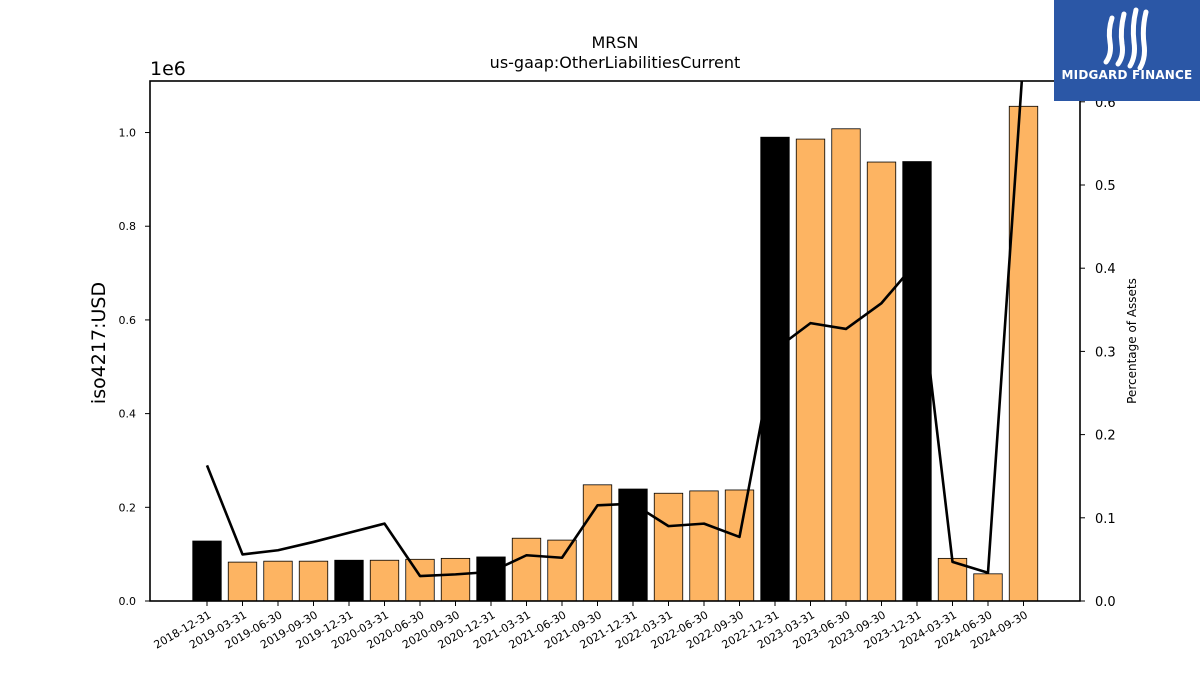 Image resolution: width=1200 pixels, height=675 pixels. I want to click on y2-axis-label: Percentage of Assets, so click(1132, 341).